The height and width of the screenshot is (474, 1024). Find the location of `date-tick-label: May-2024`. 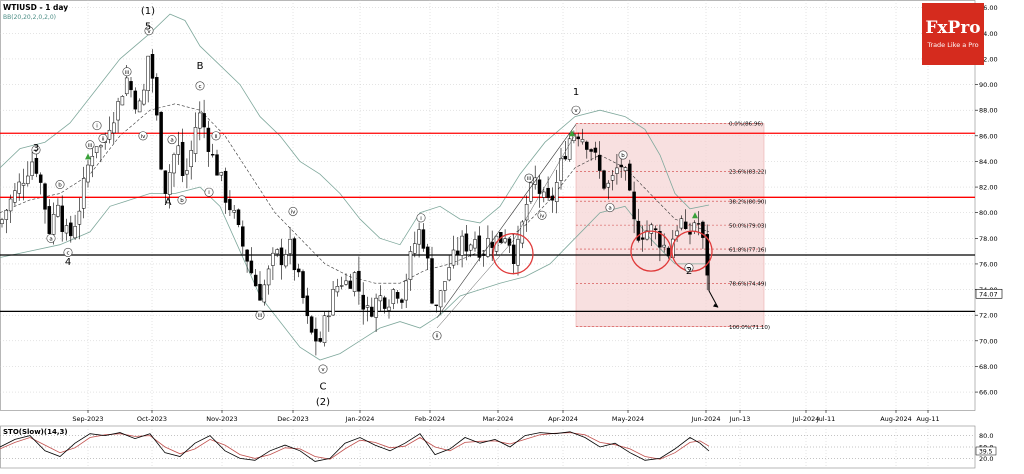

date-tick-label: May-2024 is located at coordinates (628, 419).